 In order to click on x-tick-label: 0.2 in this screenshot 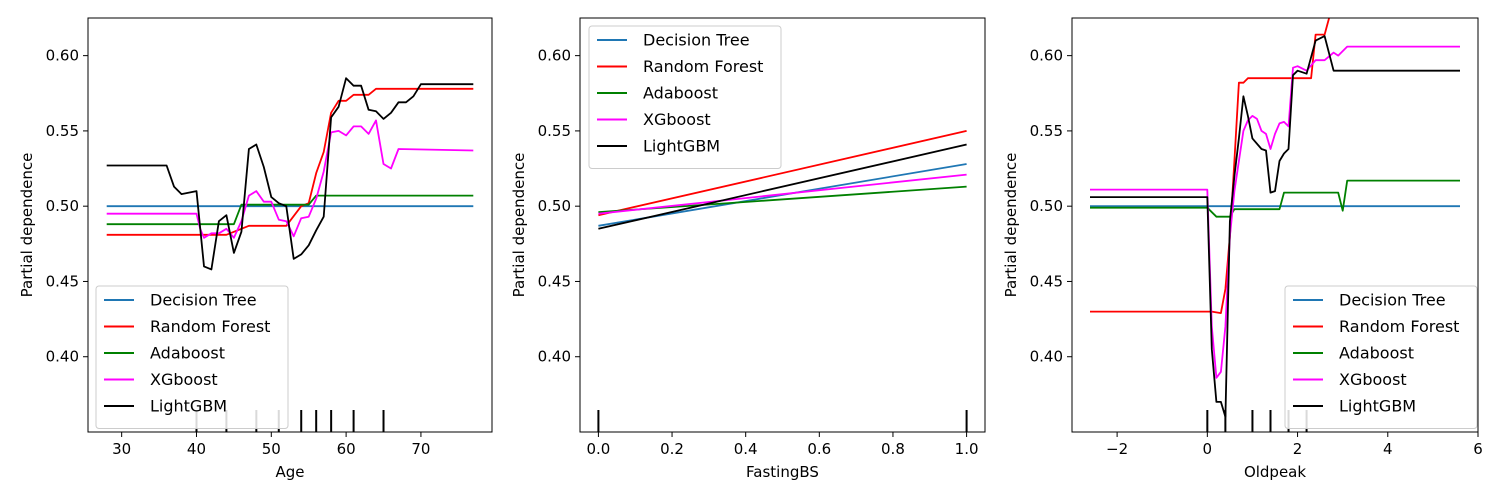, I will do `click(672, 449)`.